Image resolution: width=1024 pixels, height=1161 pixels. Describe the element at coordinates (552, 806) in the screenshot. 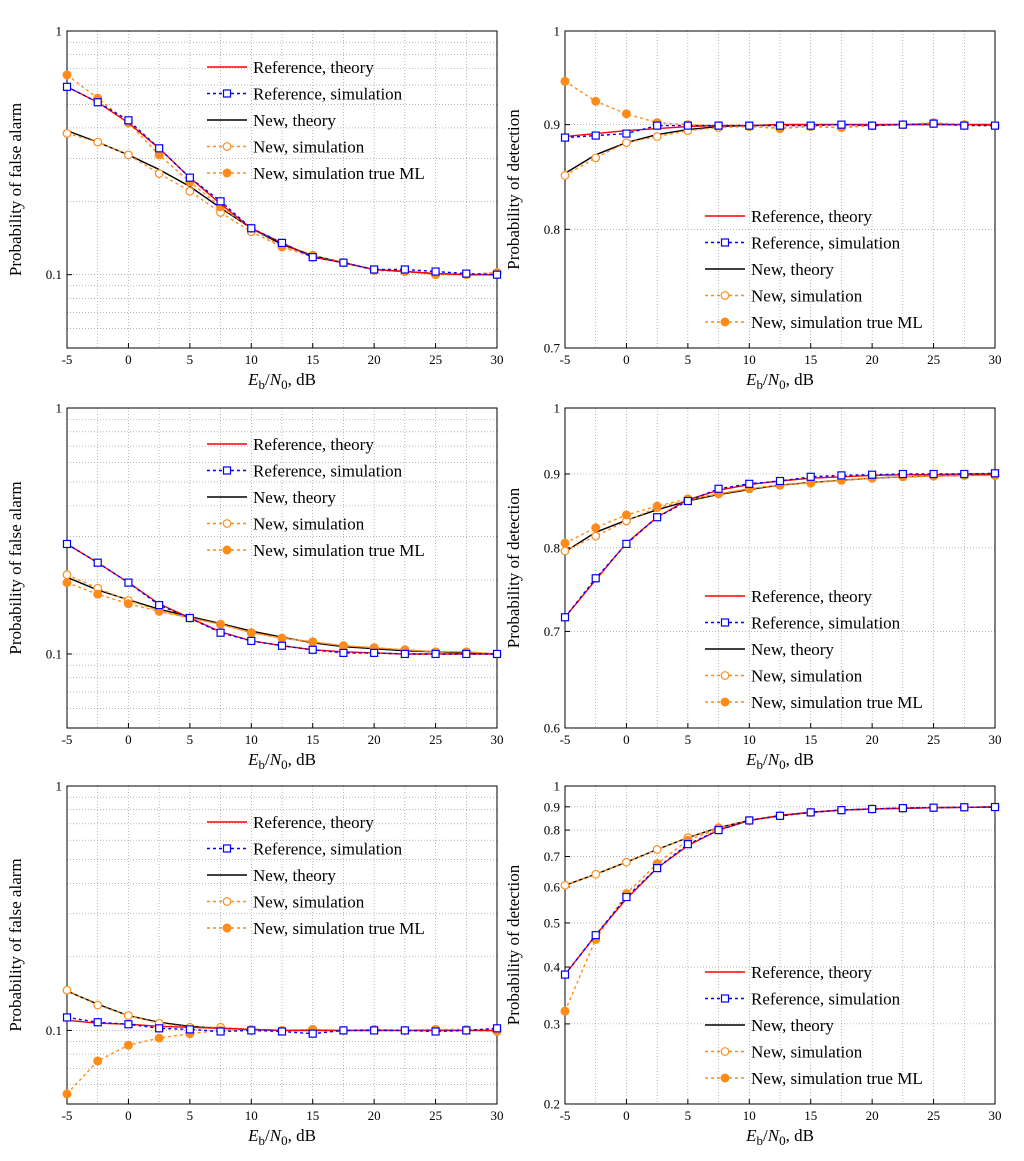

I see `y-tick-label: 0.9` at that location.